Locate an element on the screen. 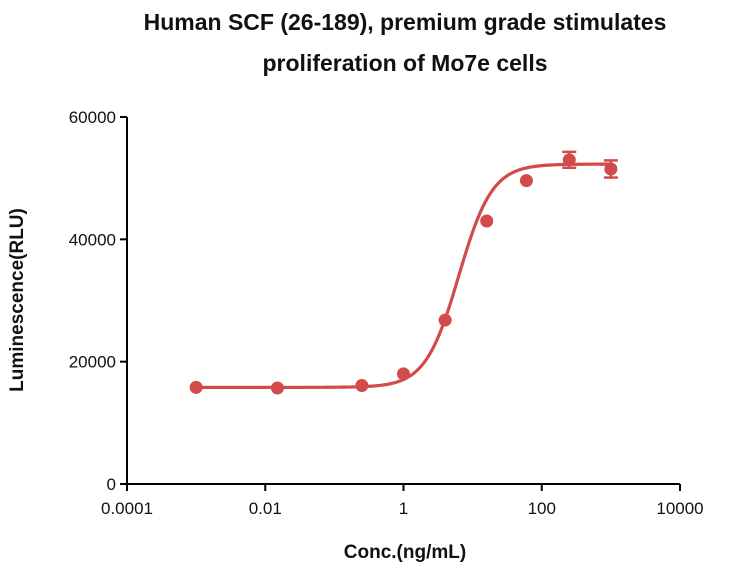  x-tick-label: 1 is located at coordinates (403, 508).